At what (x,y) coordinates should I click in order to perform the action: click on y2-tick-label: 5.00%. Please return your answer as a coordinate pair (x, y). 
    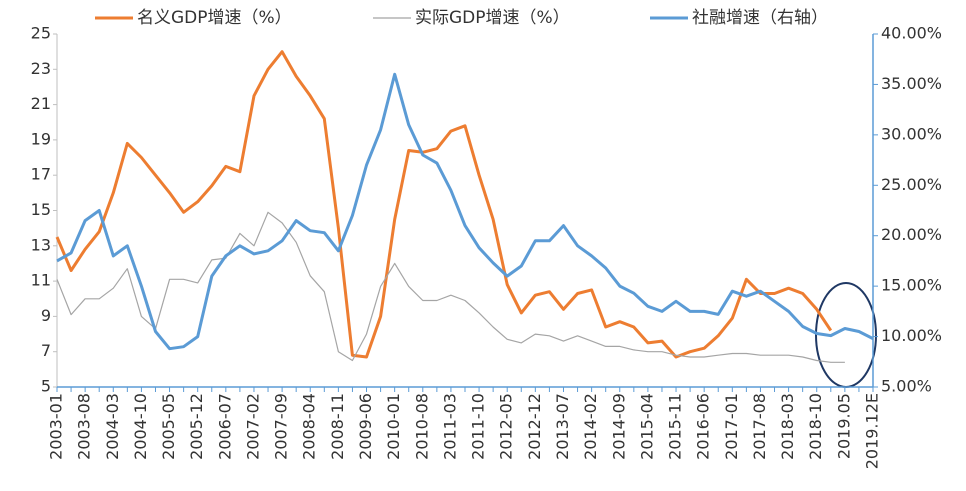
    Looking at the image, I should click on (906, 386).